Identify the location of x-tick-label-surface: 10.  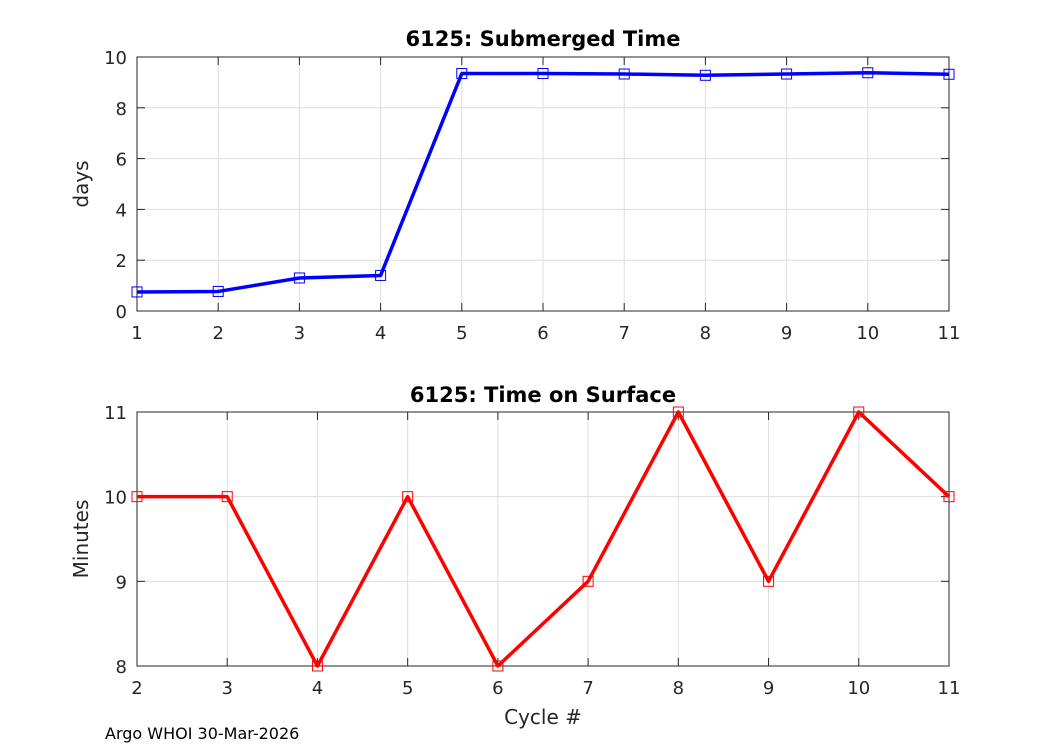
(858, 688).